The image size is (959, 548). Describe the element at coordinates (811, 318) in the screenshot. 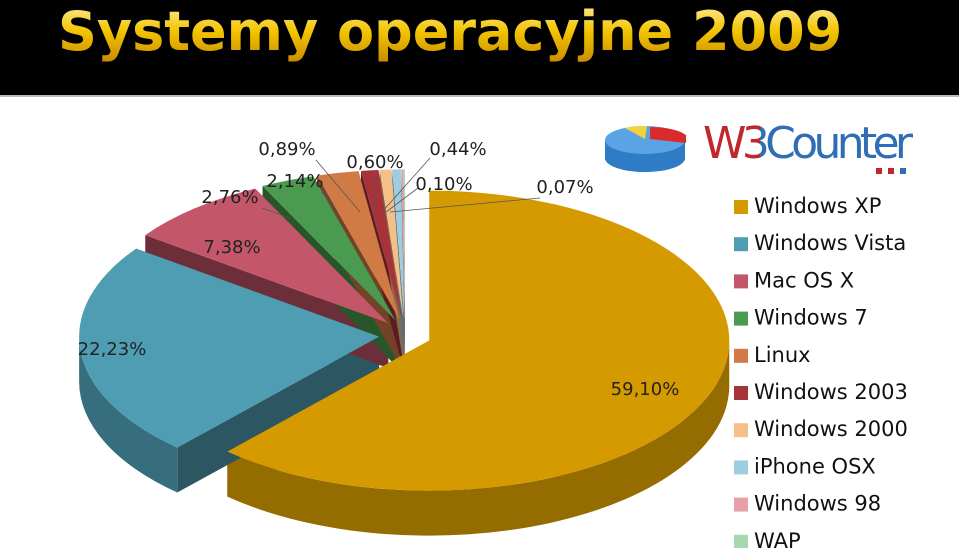

I see `legend-label: Windows 7` at that location.